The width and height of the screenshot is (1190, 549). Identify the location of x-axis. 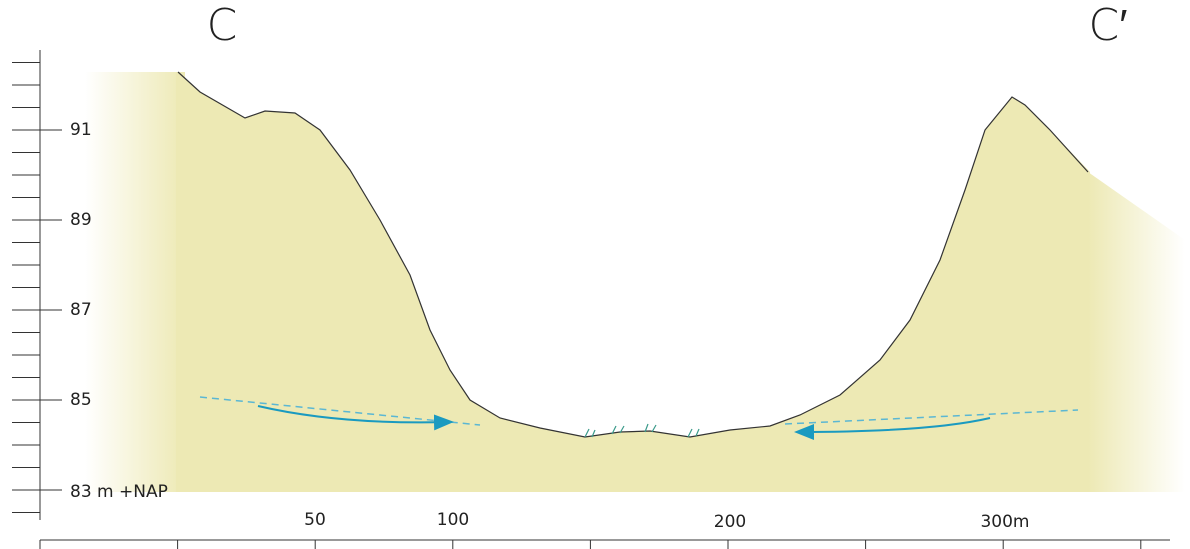
(604, 544).